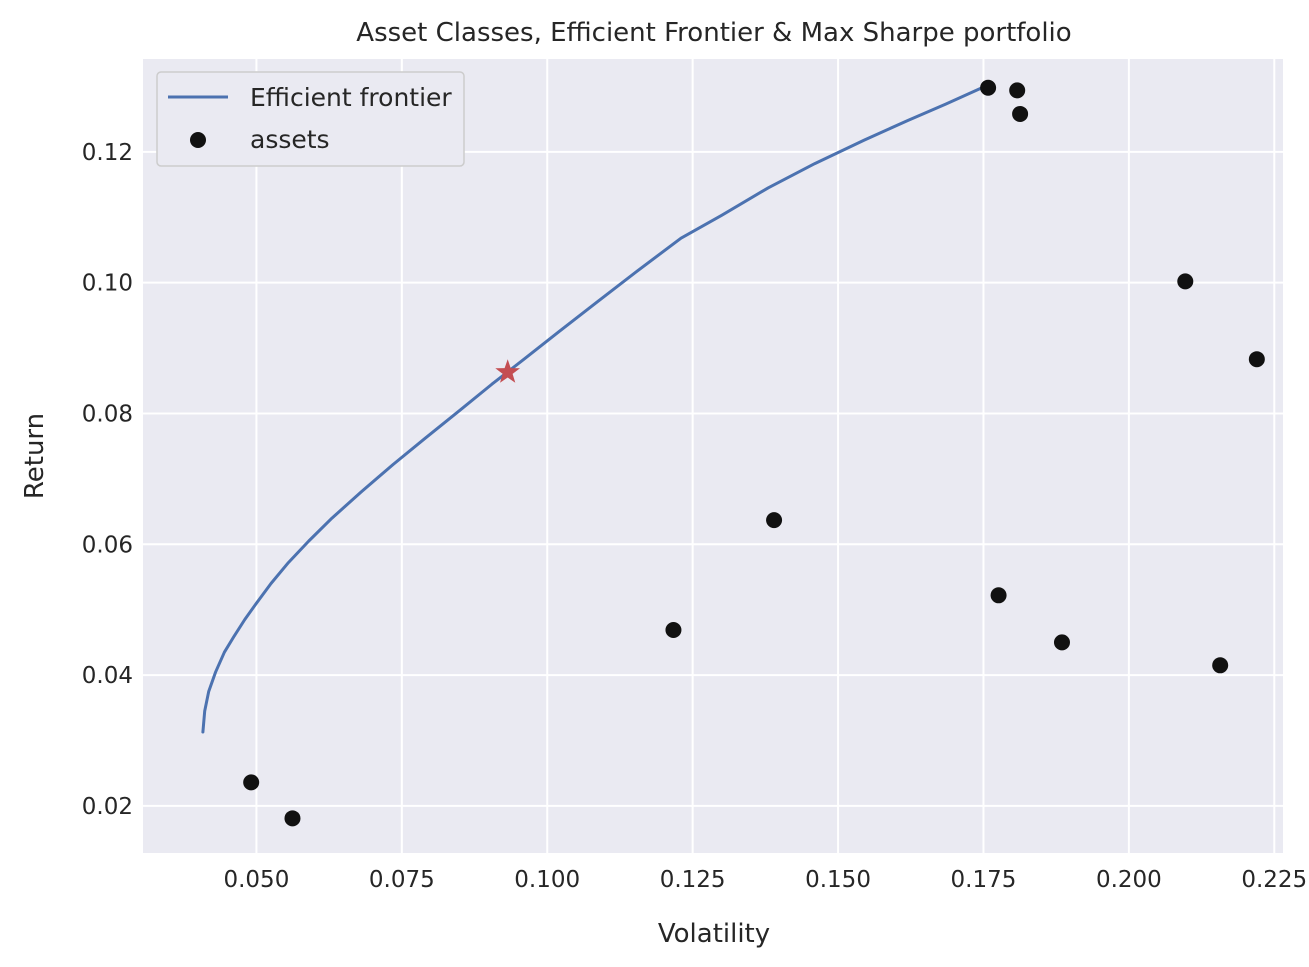 This screenshot has height=967, width=1309. What do you see at coordinates (107, 414) in the screenshot?
I see `y-tick-label: 0.08` at bounding box center [107, 414].